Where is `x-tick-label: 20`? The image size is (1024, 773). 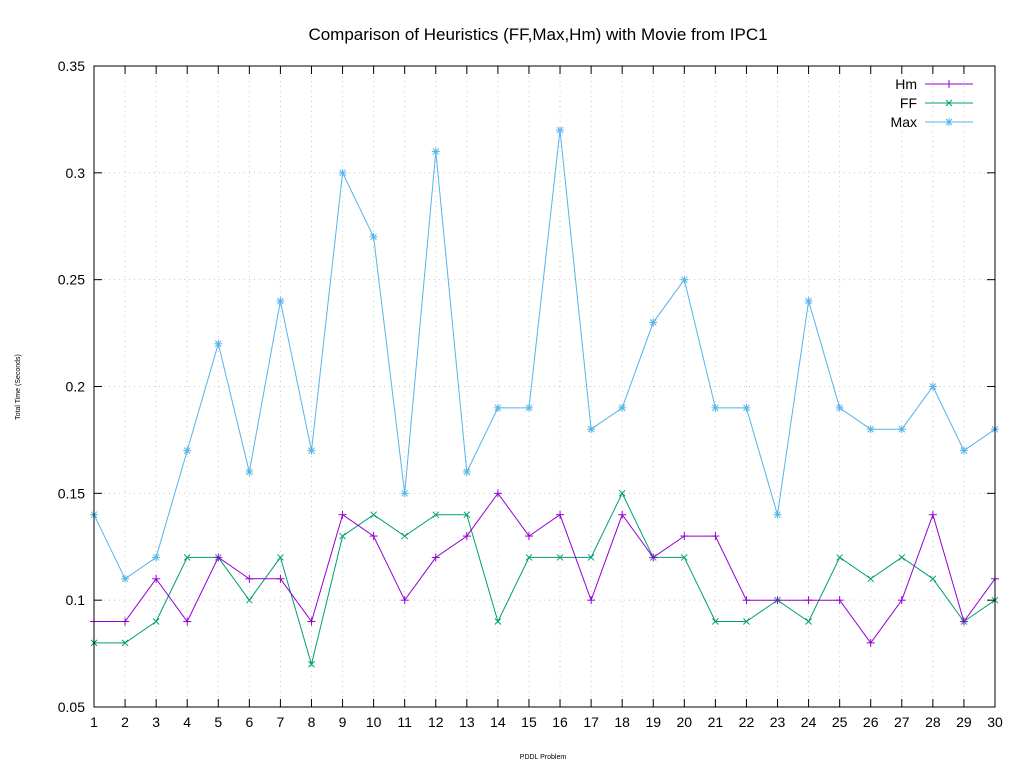 x-tick-label: 20 is located at coordinates (685, 722).